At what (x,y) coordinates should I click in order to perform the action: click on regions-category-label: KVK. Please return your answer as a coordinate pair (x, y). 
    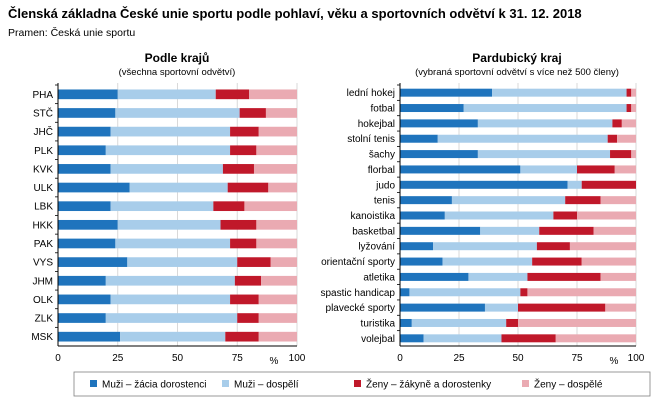
    Looking at the image, I should click on (43, 169).